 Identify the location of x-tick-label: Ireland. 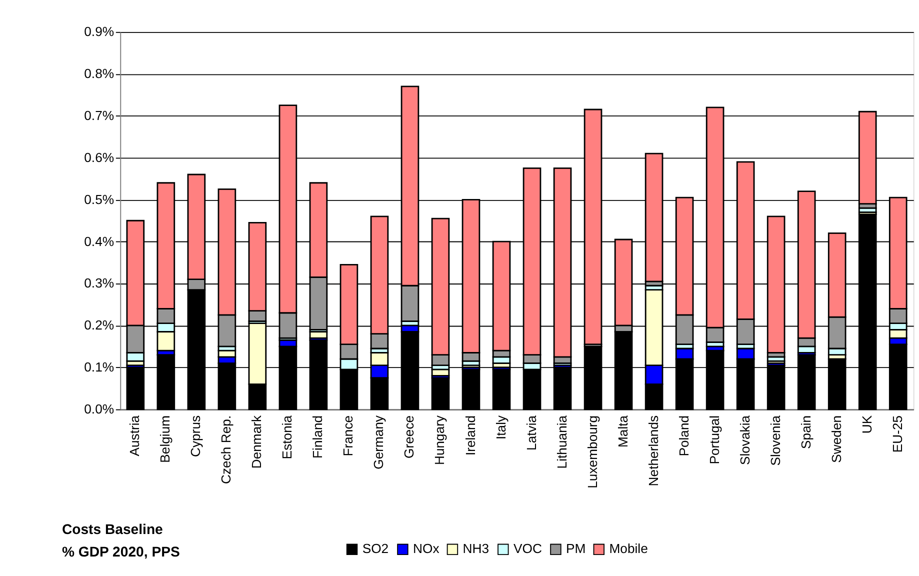
(470, 435).